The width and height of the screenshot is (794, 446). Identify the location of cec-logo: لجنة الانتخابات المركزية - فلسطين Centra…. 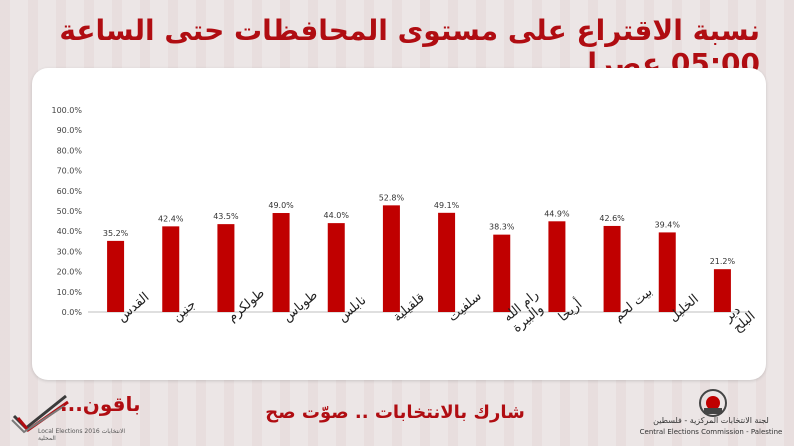
(712, 416).